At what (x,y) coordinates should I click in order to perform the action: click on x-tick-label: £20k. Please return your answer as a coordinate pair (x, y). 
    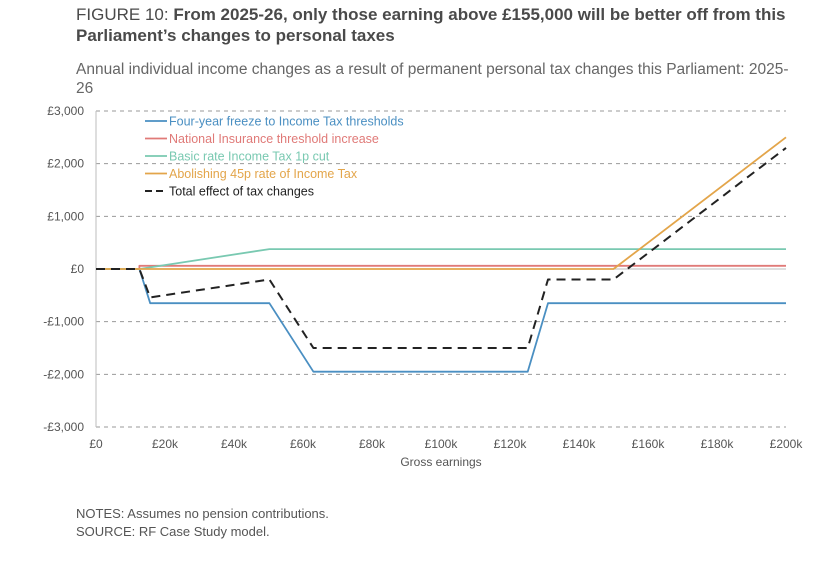
    Looking at the image, I should click on (165, 444).